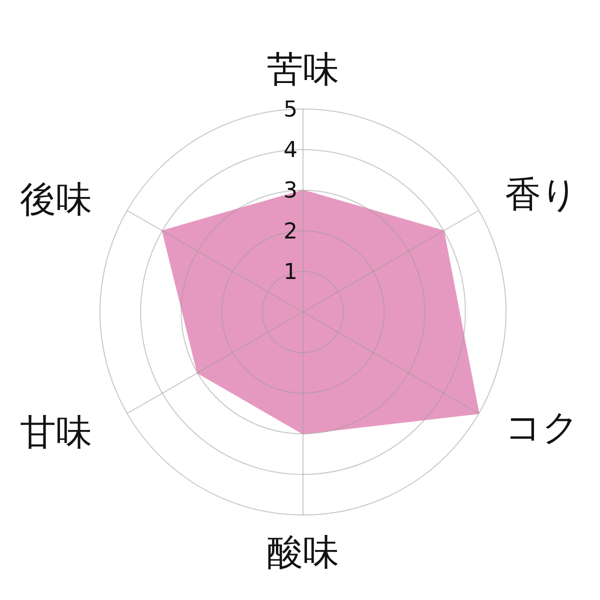 The height and width of the screenshot is (600, 600). Describe the element at coordinates (303, 69) in the screenshot. I see `spoke-label: 苦味` at that location.